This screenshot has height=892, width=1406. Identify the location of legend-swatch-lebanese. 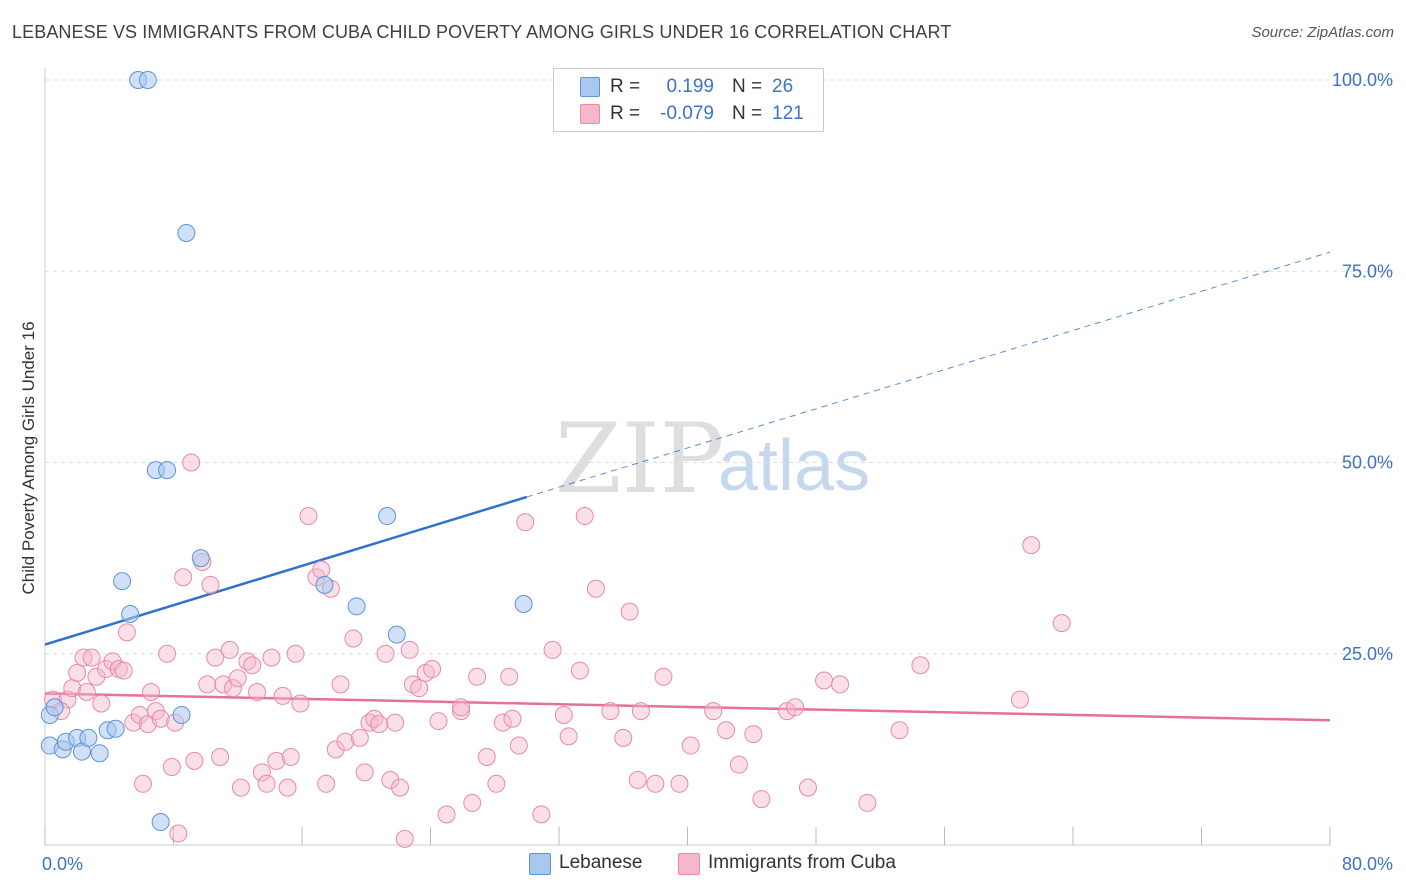
(590, 87).